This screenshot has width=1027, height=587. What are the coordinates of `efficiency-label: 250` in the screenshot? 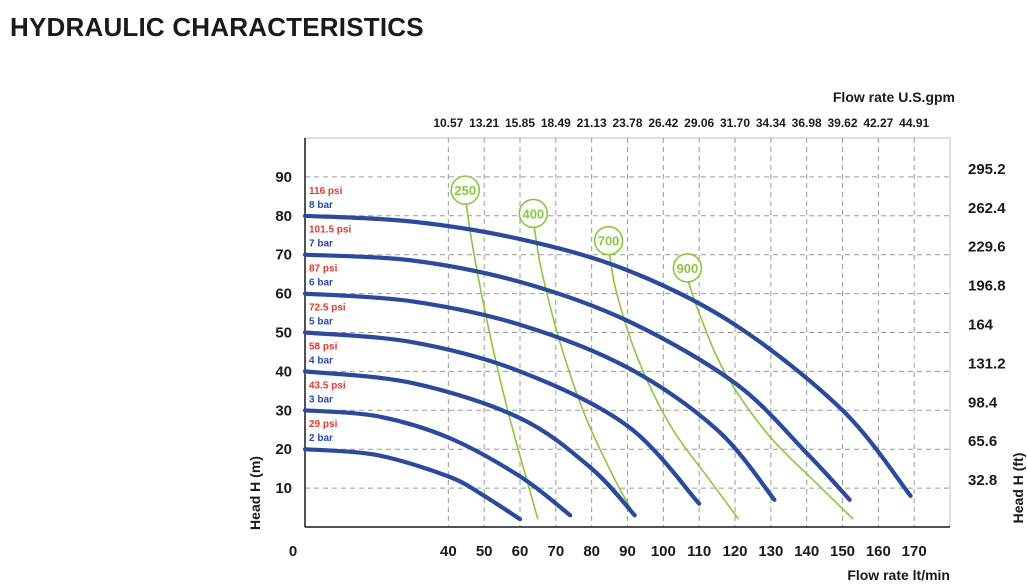 It's located at (465, 190).